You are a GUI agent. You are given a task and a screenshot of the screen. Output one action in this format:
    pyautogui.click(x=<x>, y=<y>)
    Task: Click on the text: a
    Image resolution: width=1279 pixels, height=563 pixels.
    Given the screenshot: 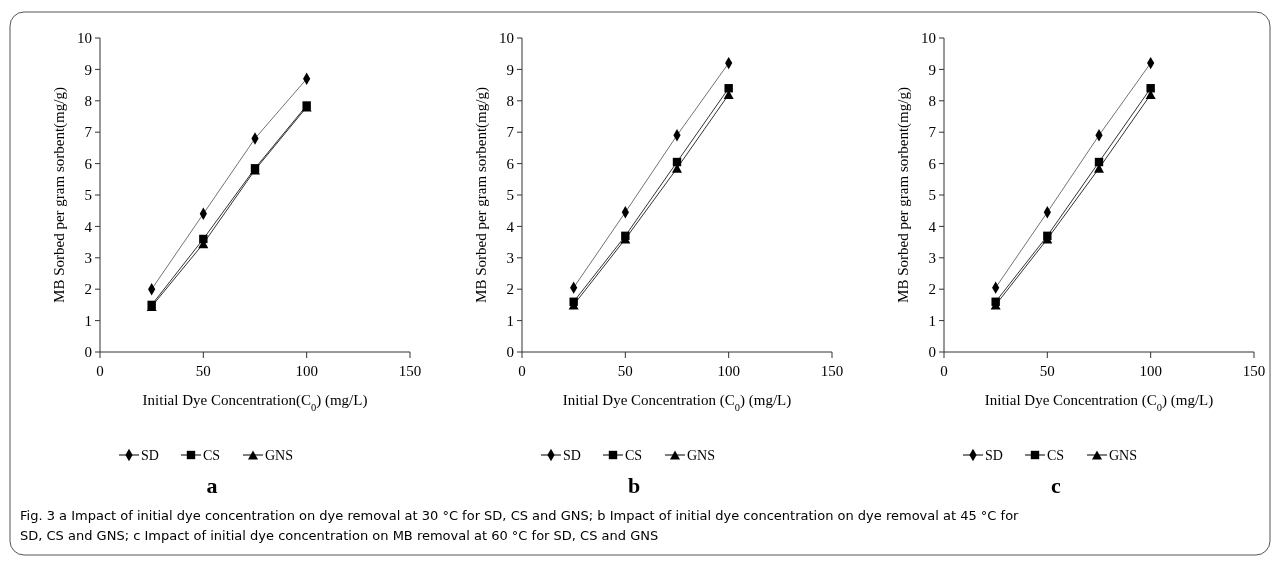 What is the action you would take?
    pyautogui.click(x=212, y=485)
    